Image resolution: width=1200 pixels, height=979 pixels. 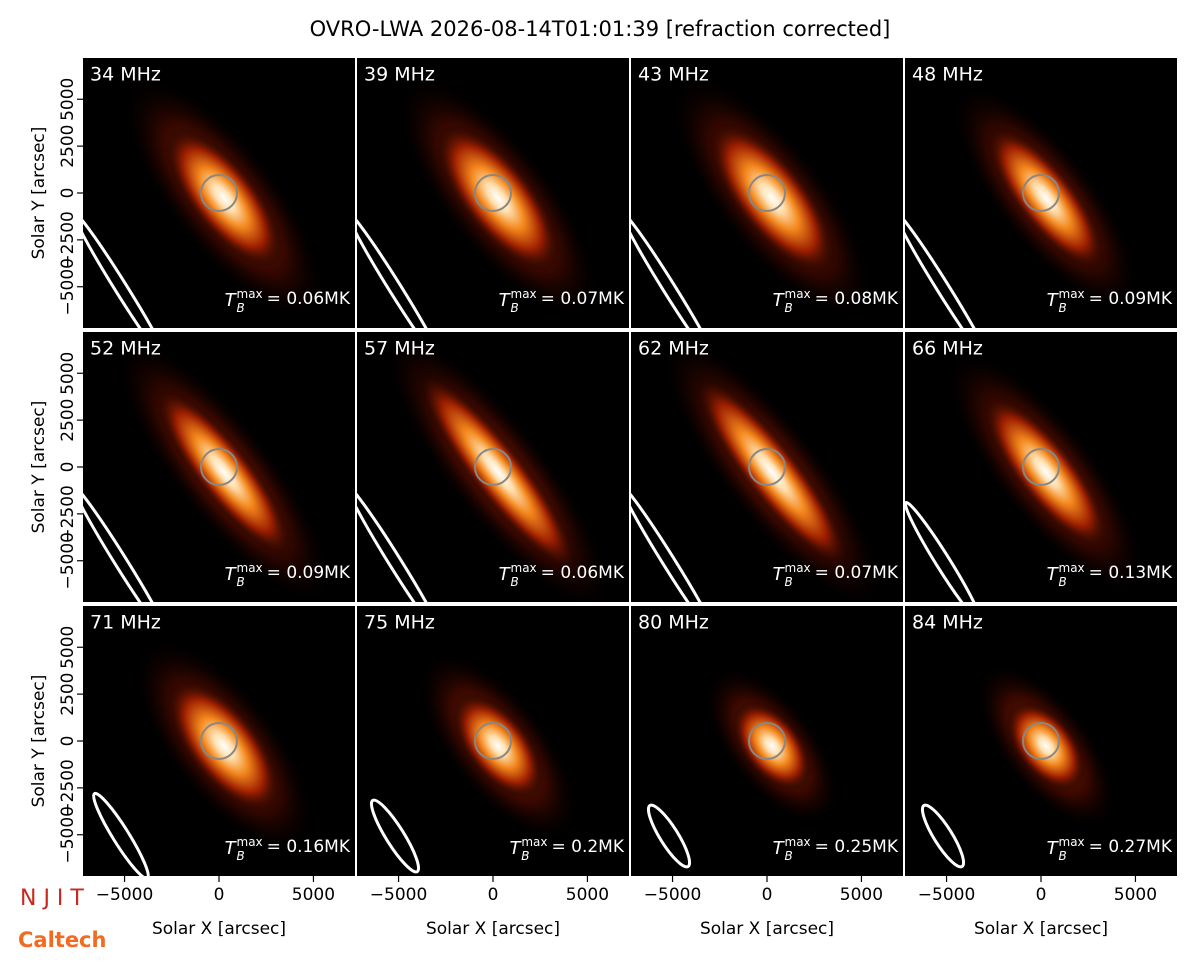 What do you see at coordinates (399, 349) in the screenshot?
I see `frequency-label: 57 MHz` at bounding box center [399, 349].